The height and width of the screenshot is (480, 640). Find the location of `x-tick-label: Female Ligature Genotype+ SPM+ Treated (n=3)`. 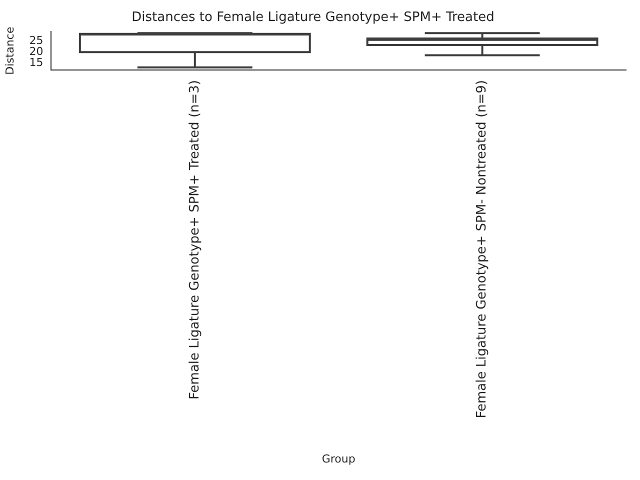

x-tick-label: Female Ligature Genotype+ SPM+ Treated (n=3) is located at coordinates (194, 240).